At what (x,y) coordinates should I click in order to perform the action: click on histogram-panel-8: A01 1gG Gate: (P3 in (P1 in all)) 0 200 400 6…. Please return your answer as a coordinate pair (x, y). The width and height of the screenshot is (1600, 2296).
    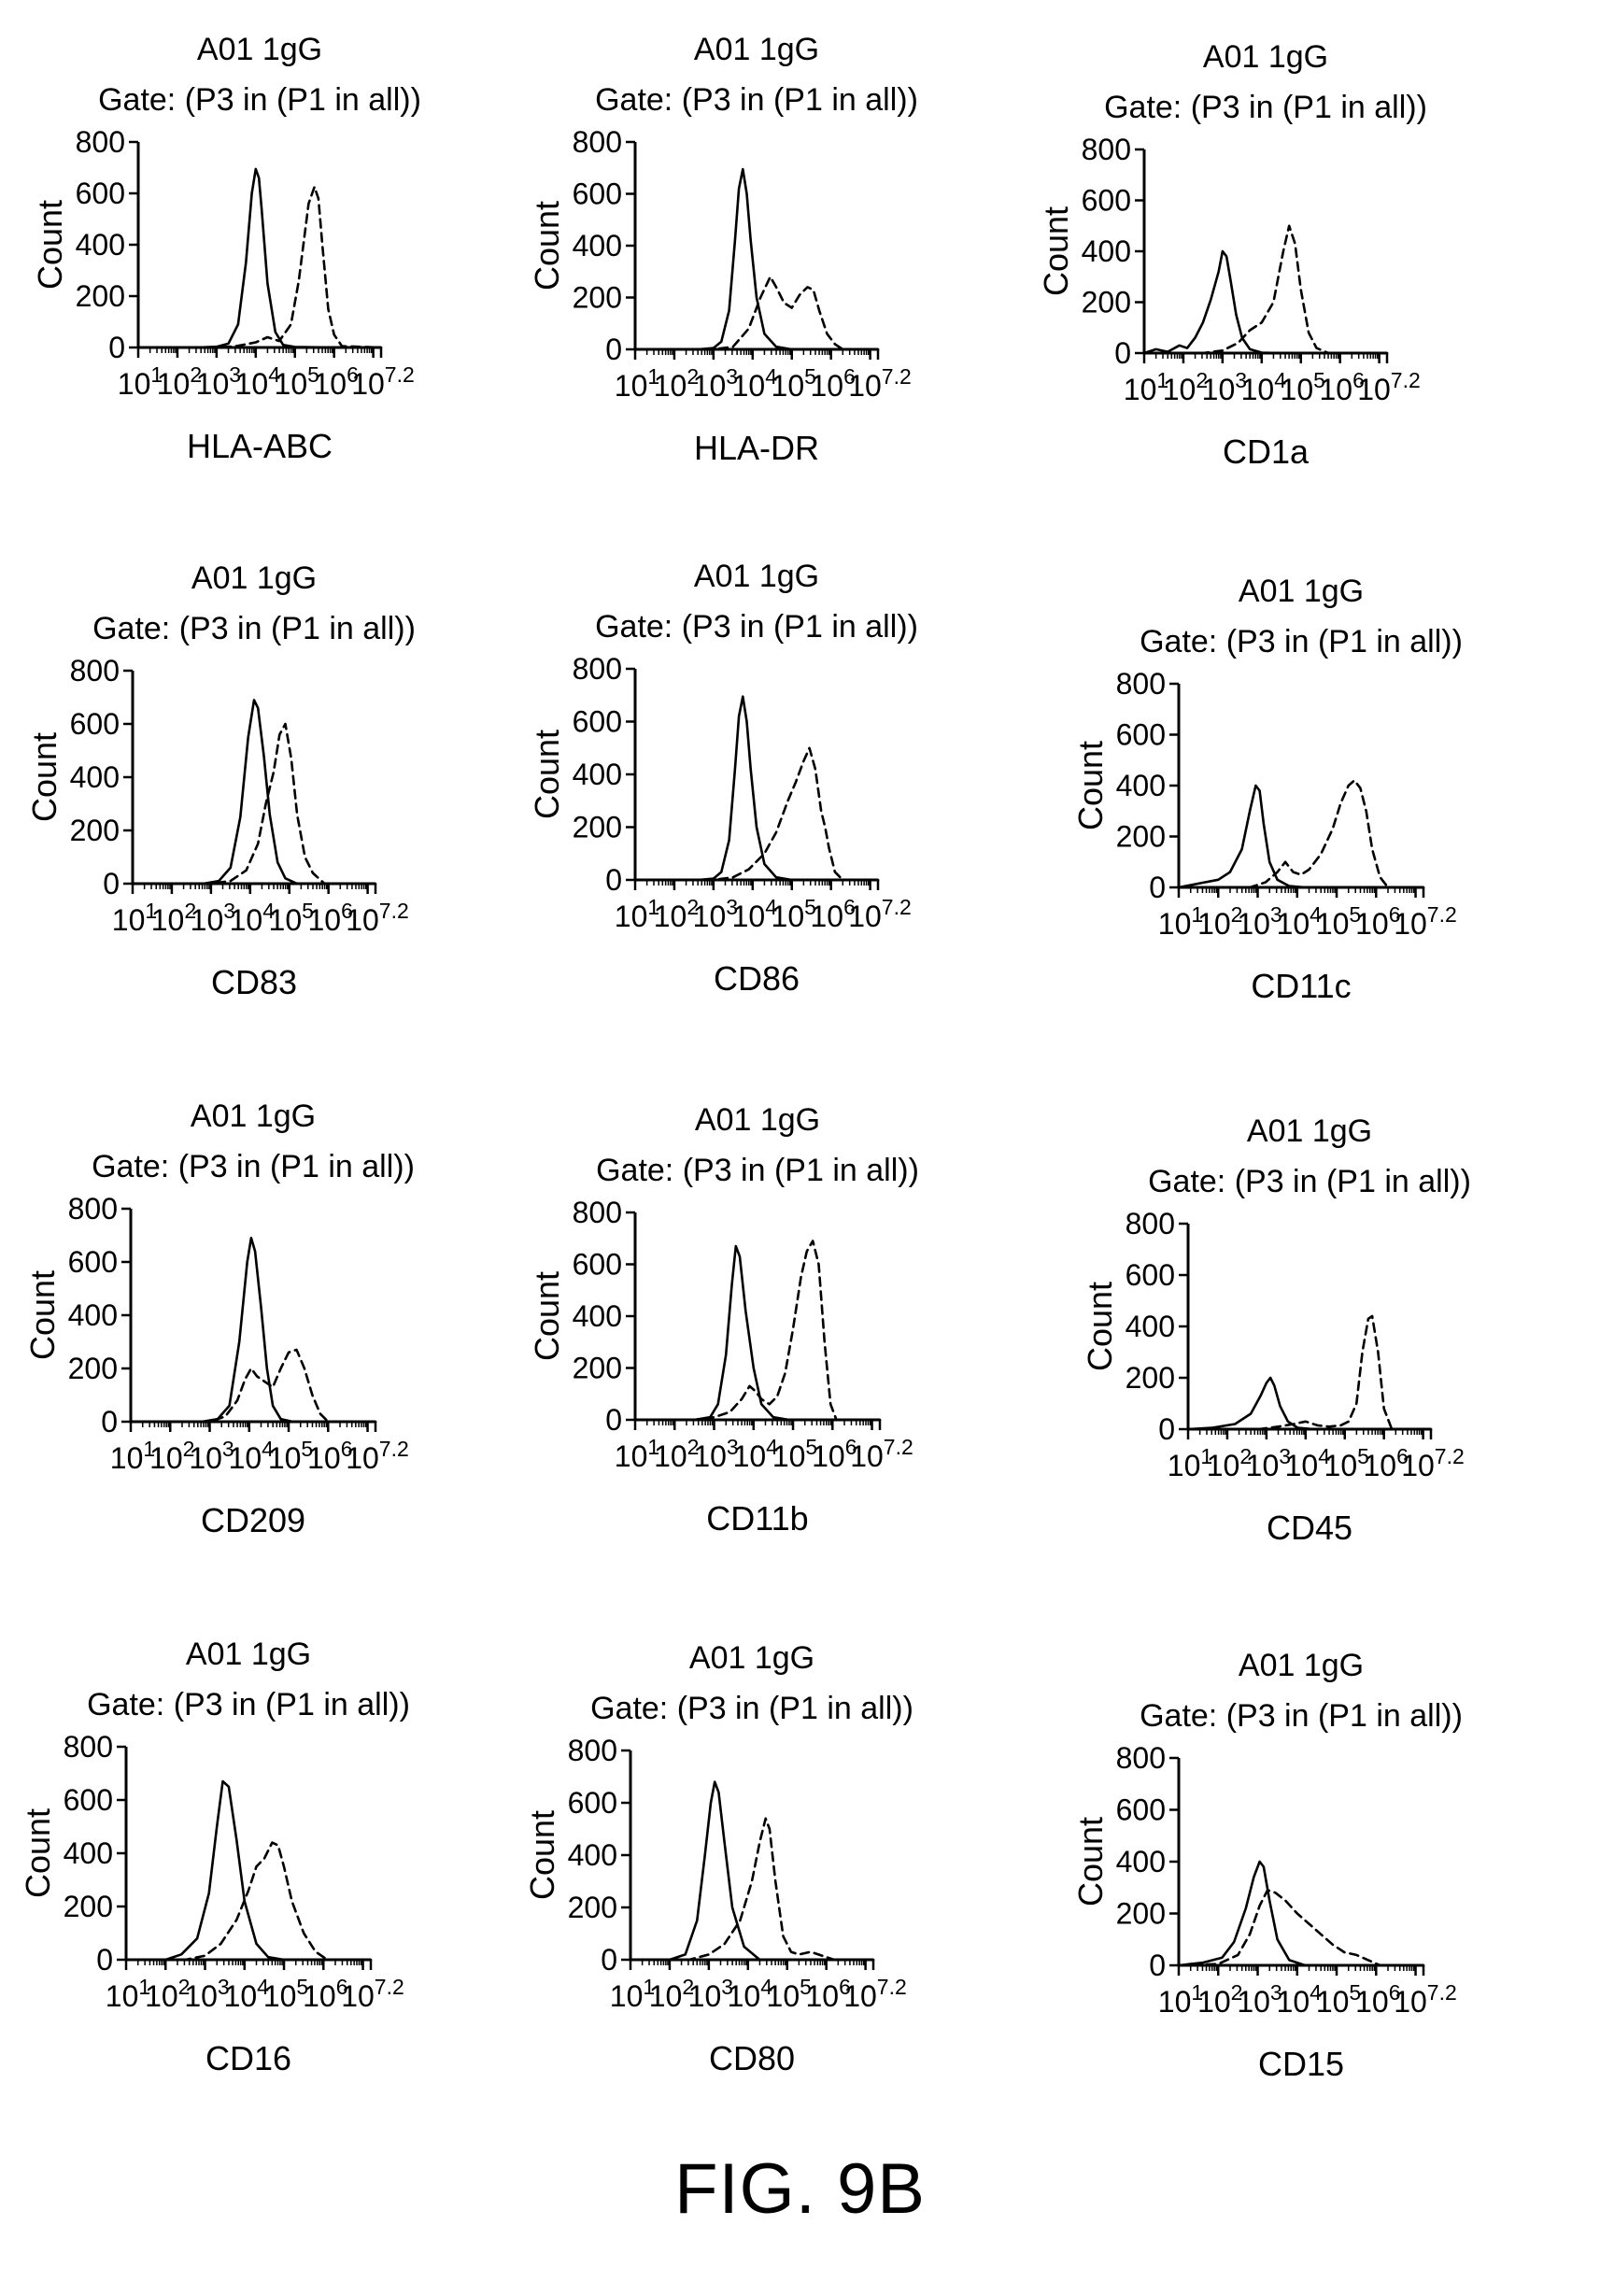
    Looking at the image, I should click on (723, 1320).